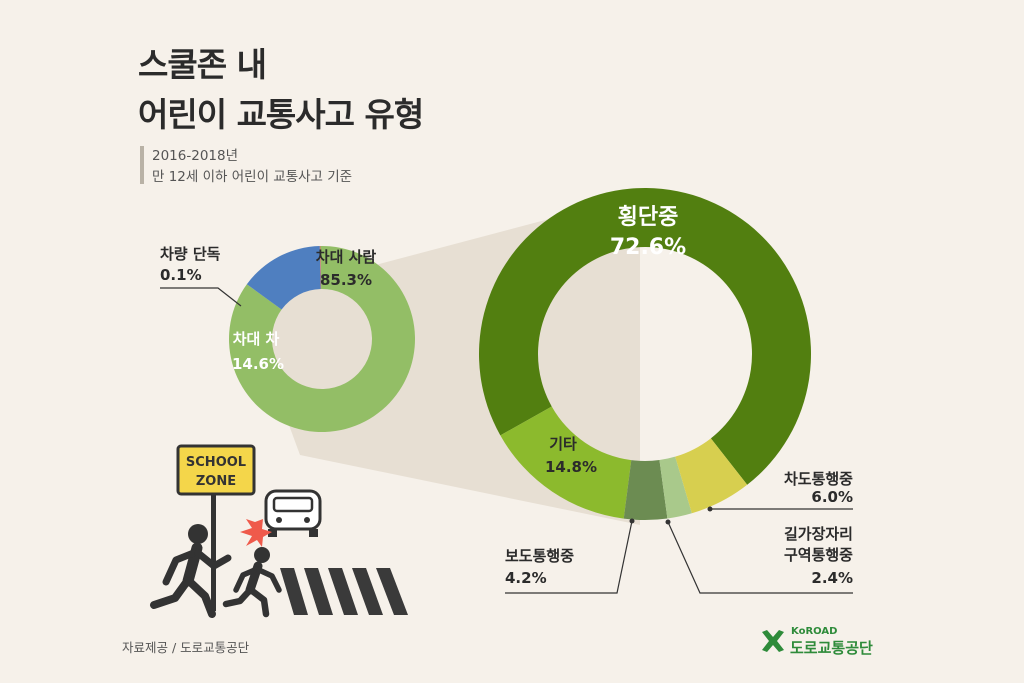 The image size is (1024, 683). Describe the element at coordinates (202, 64) in the screenshot. I see `page-title-line1: 스쿨존 내` at that location.